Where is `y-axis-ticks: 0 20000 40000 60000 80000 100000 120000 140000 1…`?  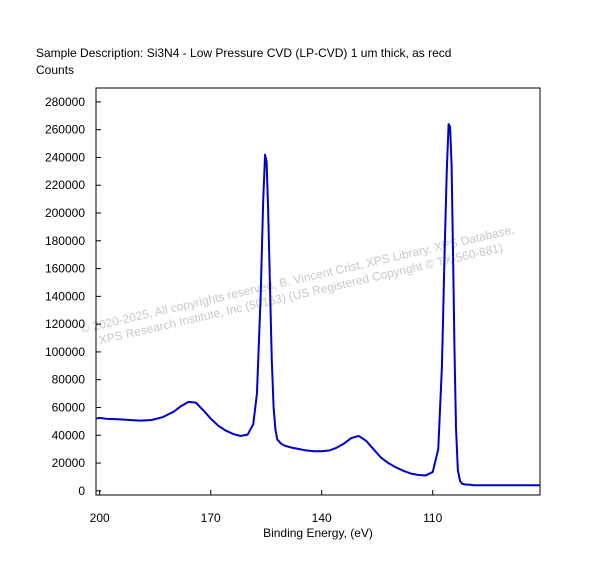
y-axis-ticks: 0 20000 40000 60000 80000 100000 120000 140000 1… is located at coordinates (73, 296).